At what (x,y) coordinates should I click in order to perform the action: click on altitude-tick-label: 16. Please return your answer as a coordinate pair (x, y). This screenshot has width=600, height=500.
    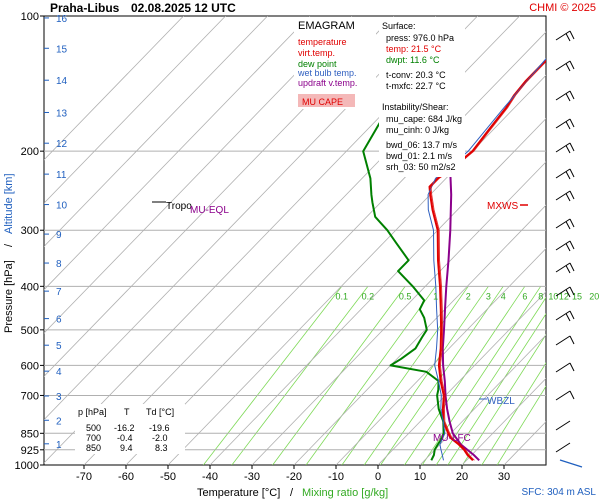
    Looking at the image, I should click on (62, 19).